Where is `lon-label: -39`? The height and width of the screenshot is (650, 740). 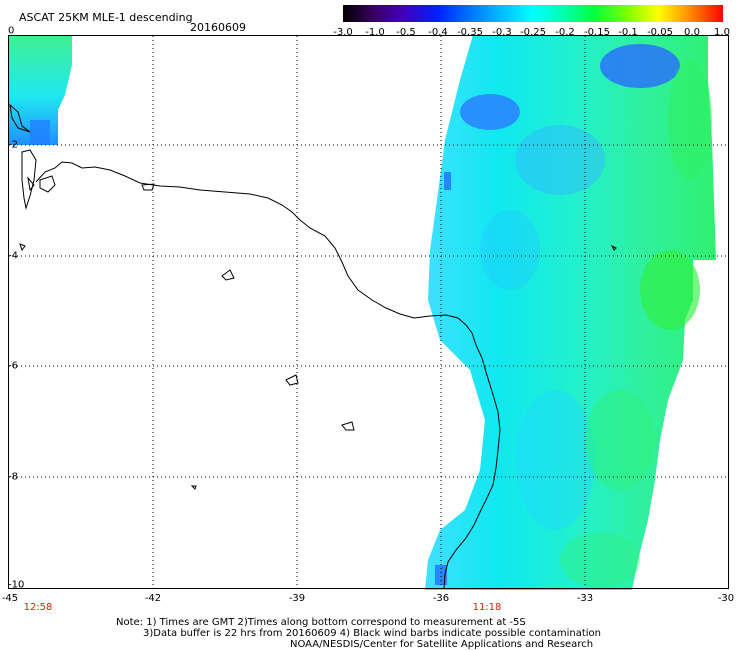
lon-label: -39 is located at coordinates (297, 598).